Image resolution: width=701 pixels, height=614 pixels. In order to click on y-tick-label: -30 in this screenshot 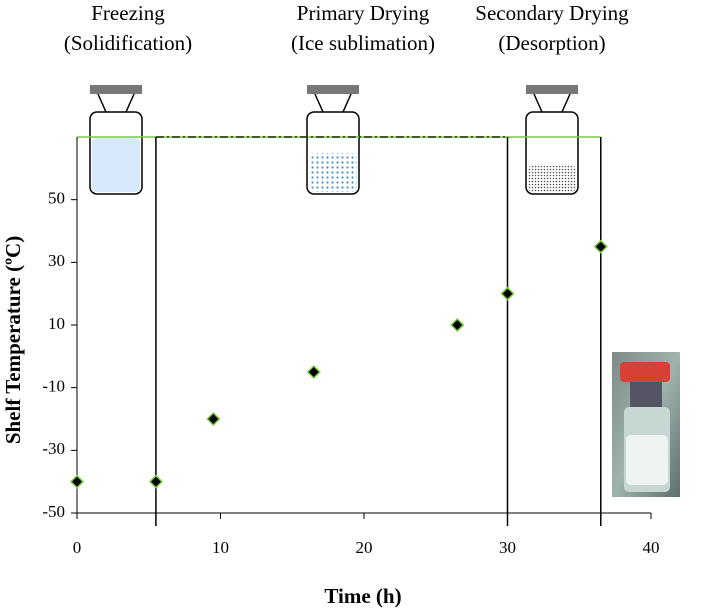, I will do `click(53, 448)`.